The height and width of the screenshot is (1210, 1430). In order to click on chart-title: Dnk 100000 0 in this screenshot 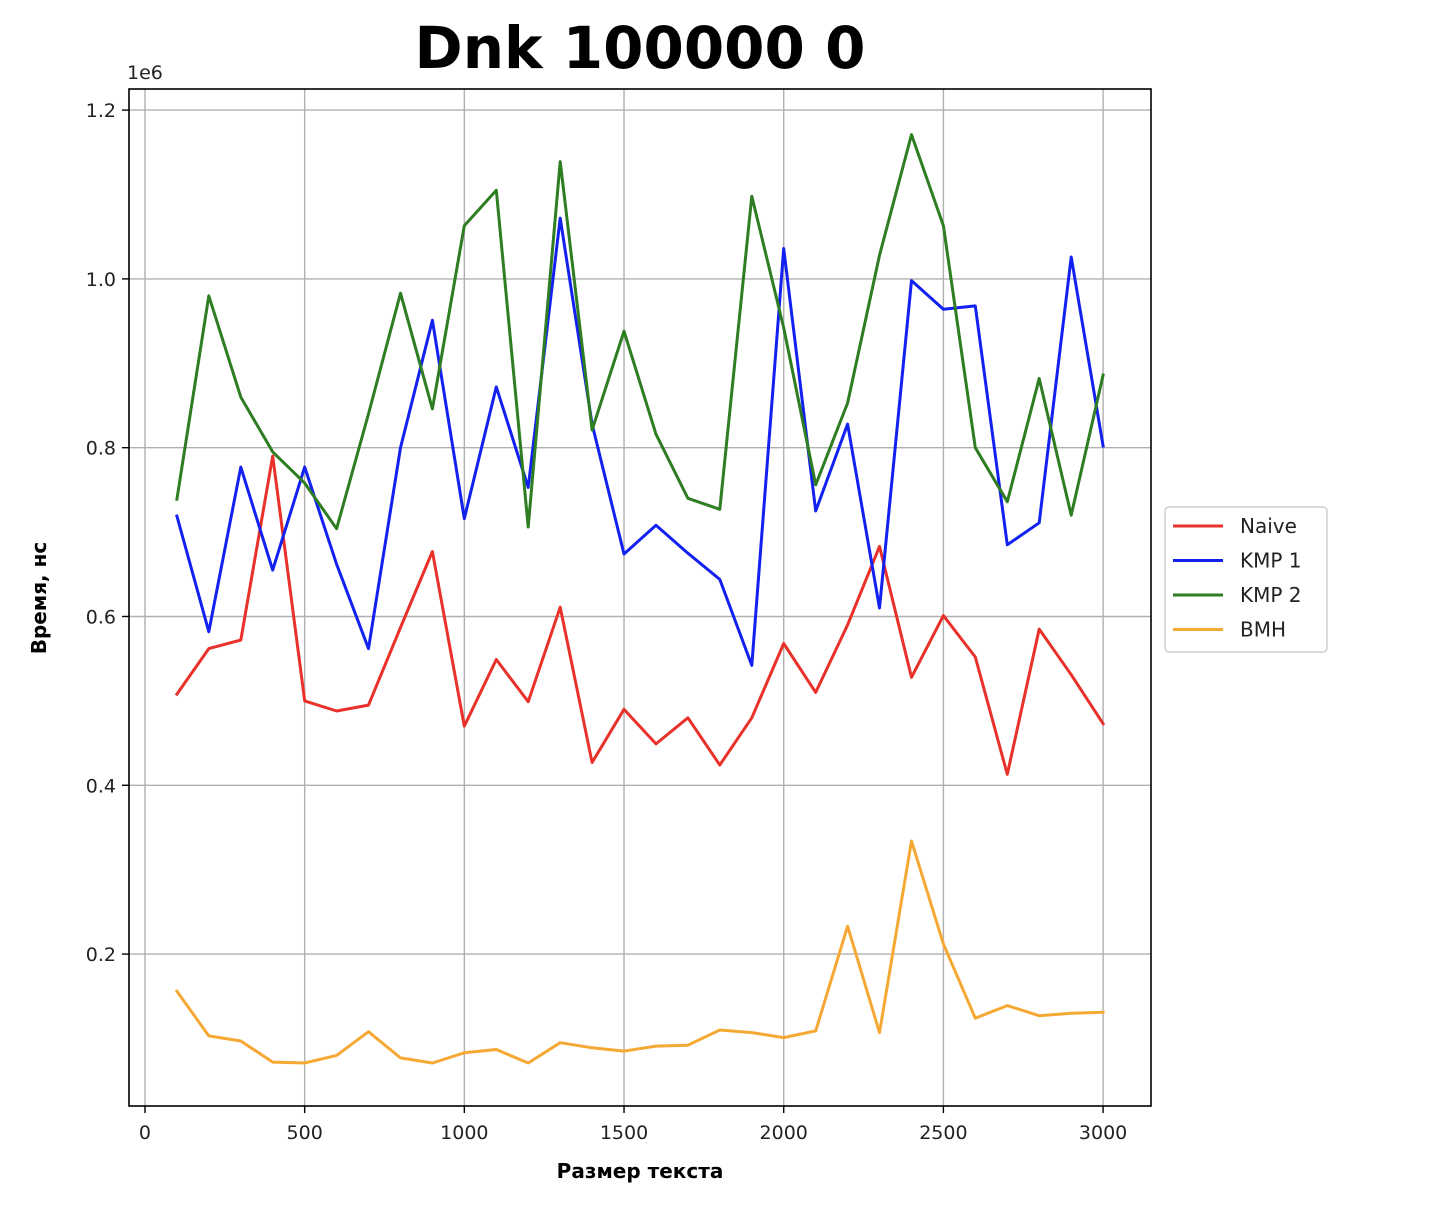, I will do `click(640, 48)`.